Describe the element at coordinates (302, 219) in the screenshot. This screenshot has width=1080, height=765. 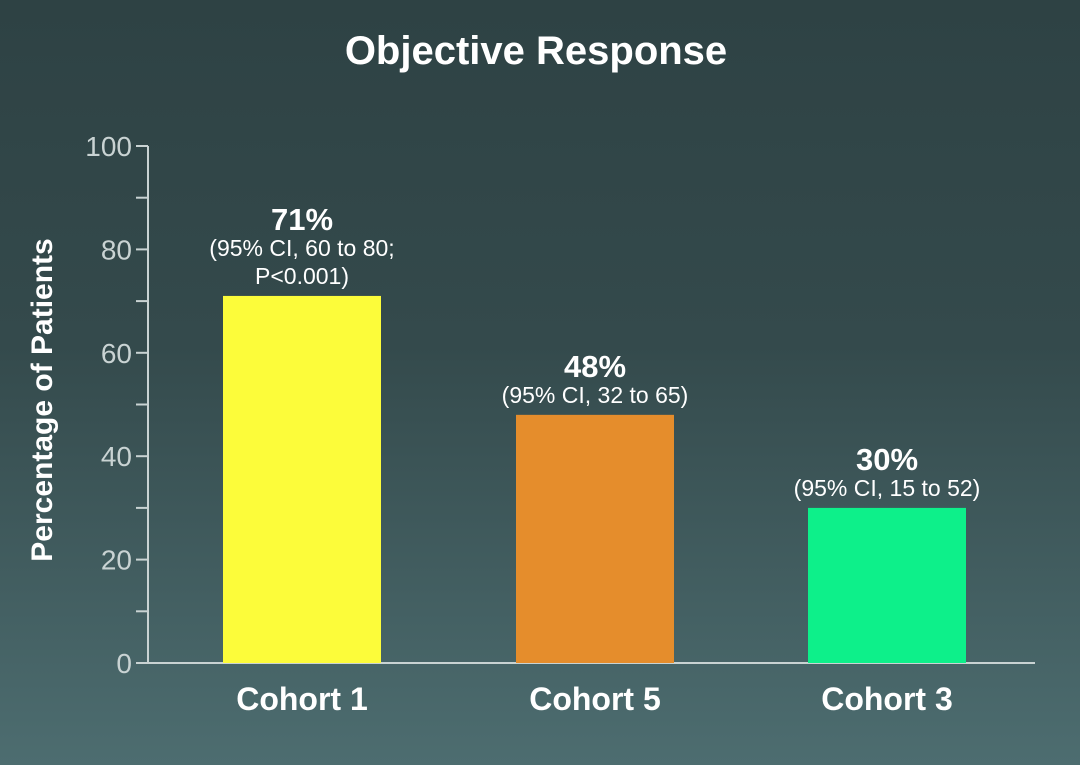
I see `bar-value-label: 71%` at that location.